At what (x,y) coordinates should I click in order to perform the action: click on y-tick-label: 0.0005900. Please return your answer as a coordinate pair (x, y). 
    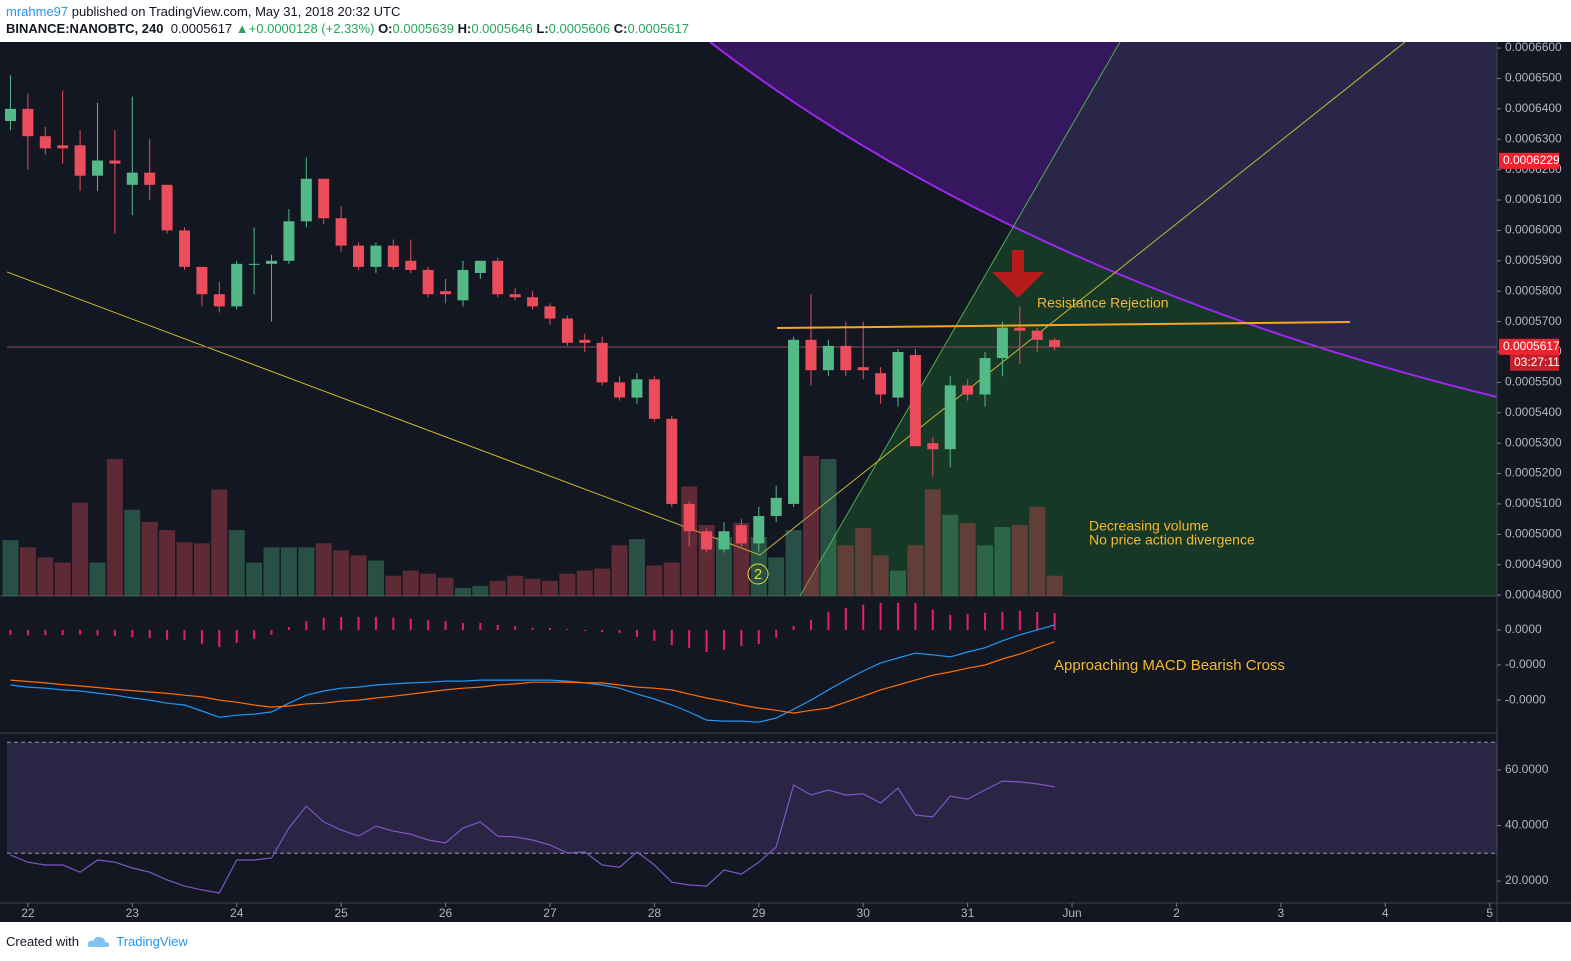
    Looking at the image, I should click on (1533, 260).